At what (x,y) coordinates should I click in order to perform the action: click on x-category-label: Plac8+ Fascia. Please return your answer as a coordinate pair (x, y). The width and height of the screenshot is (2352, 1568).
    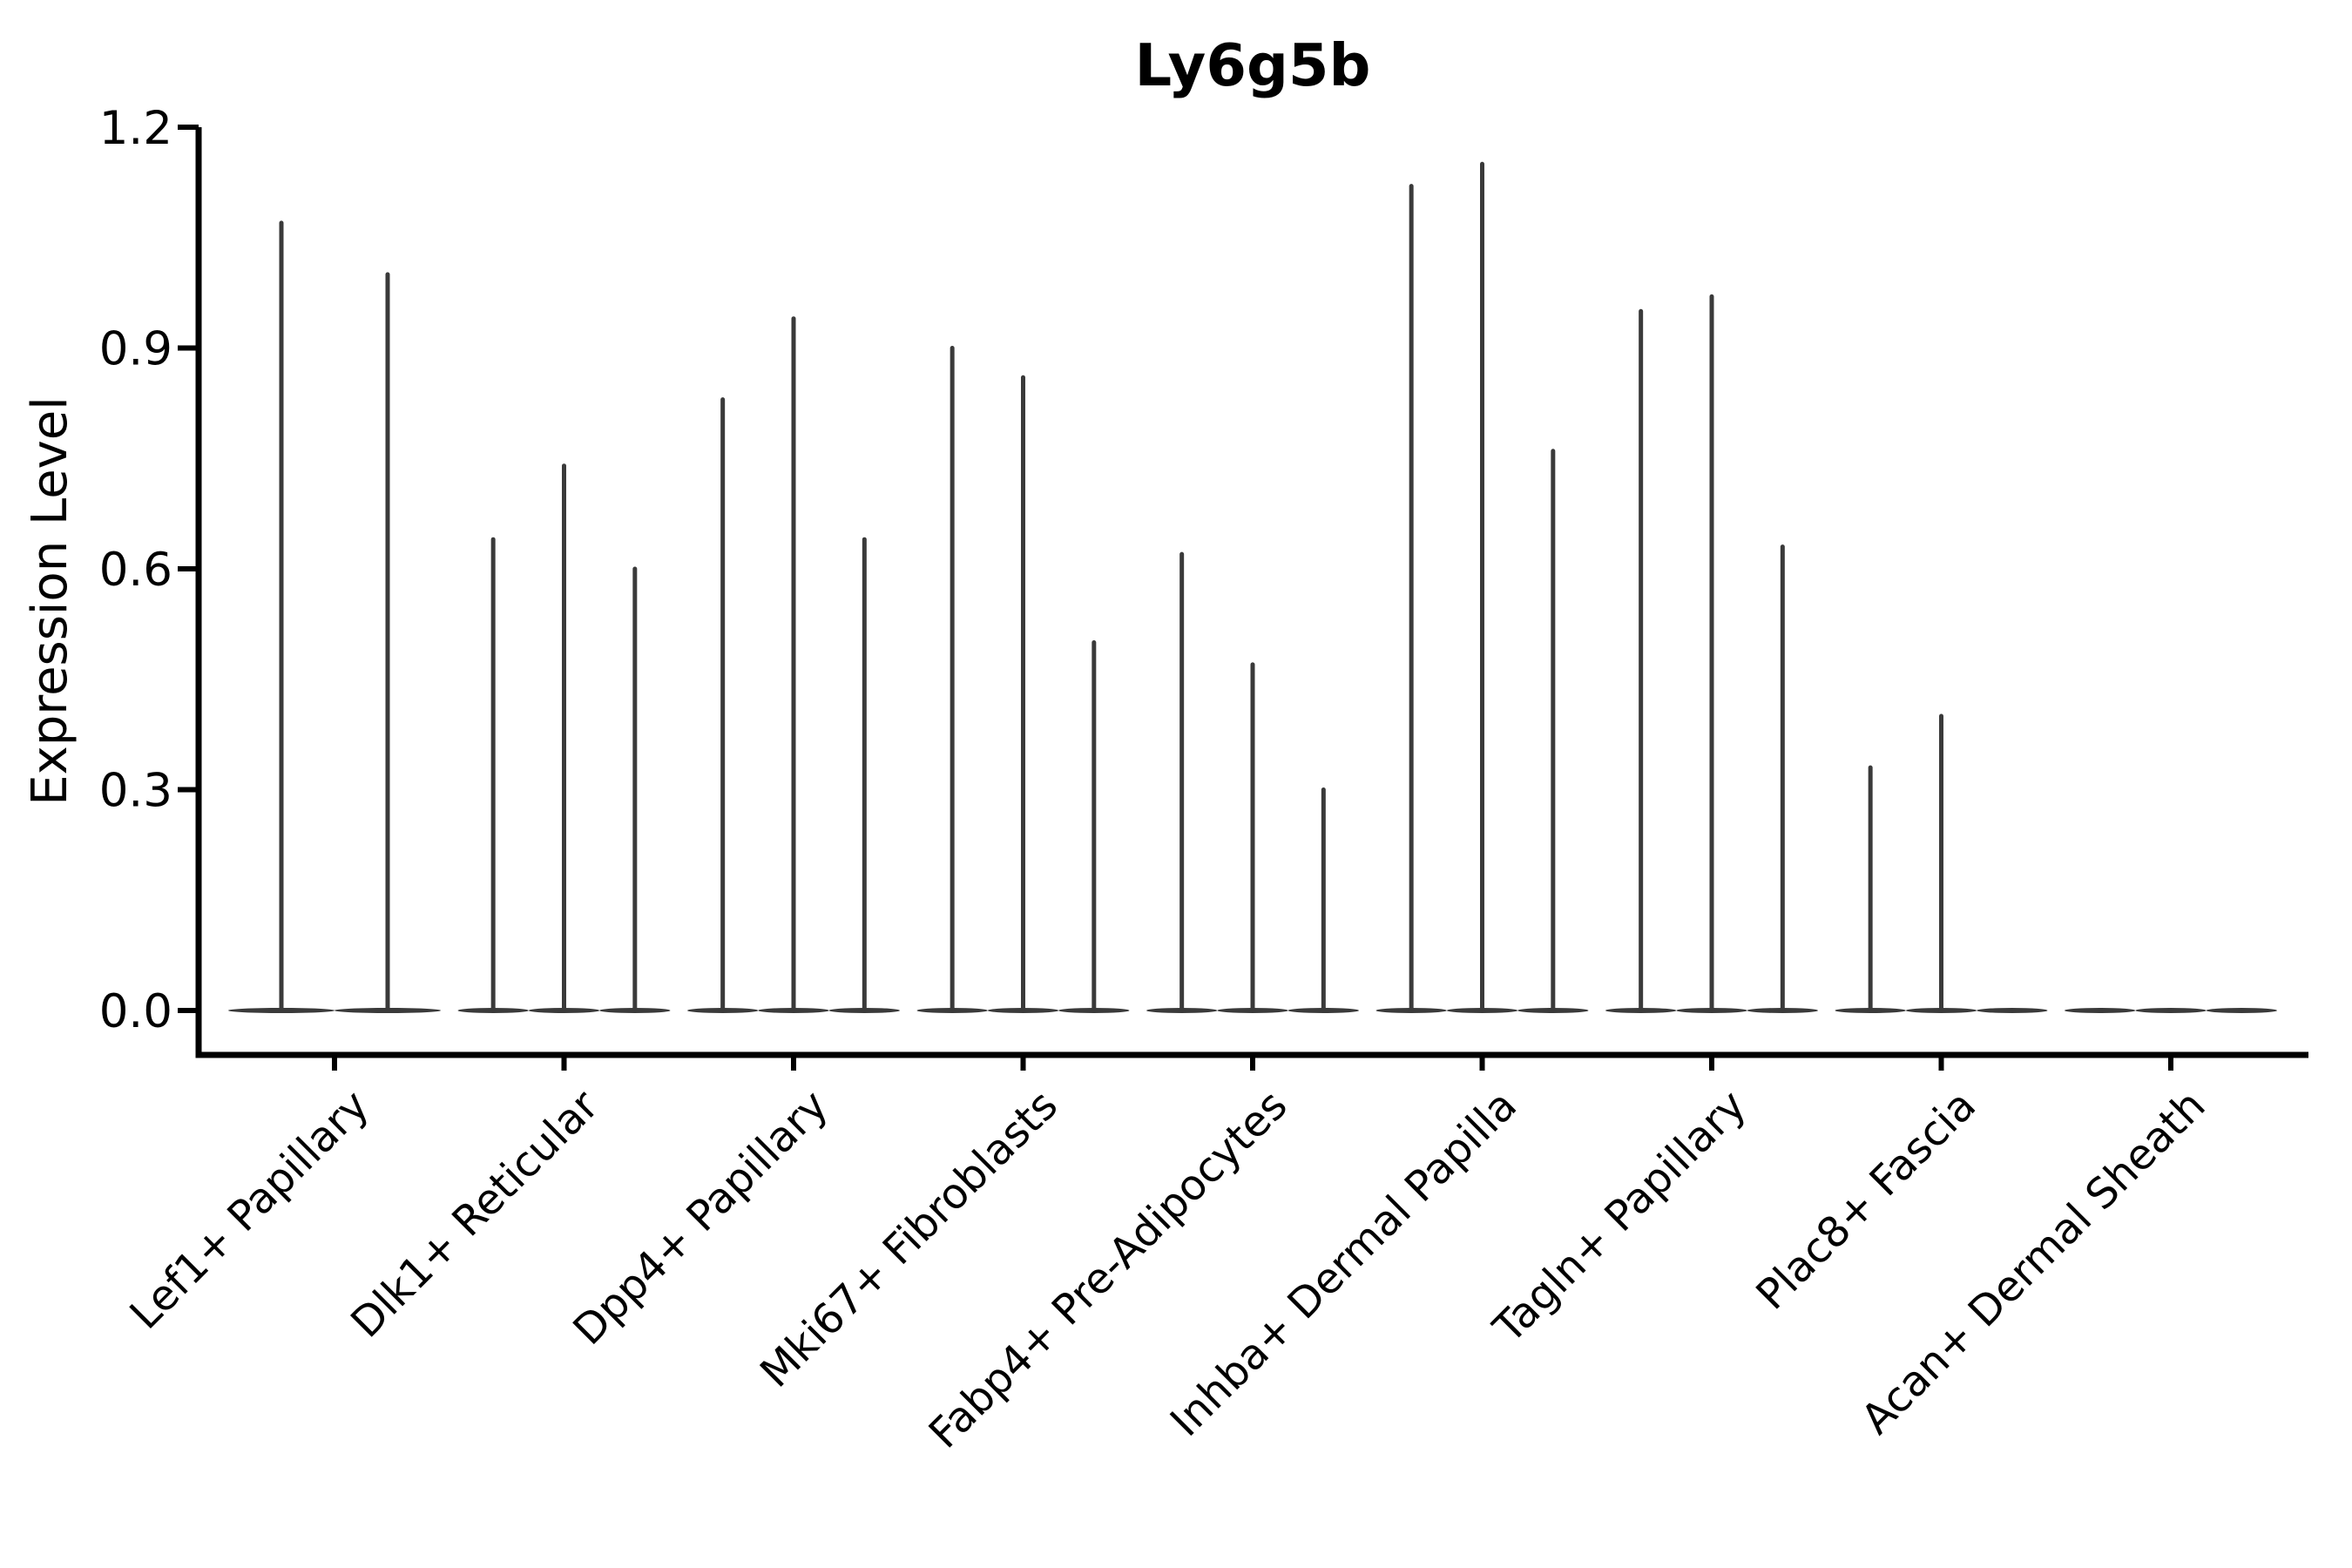
    Looking at the image, I should click on (1866, 1201).